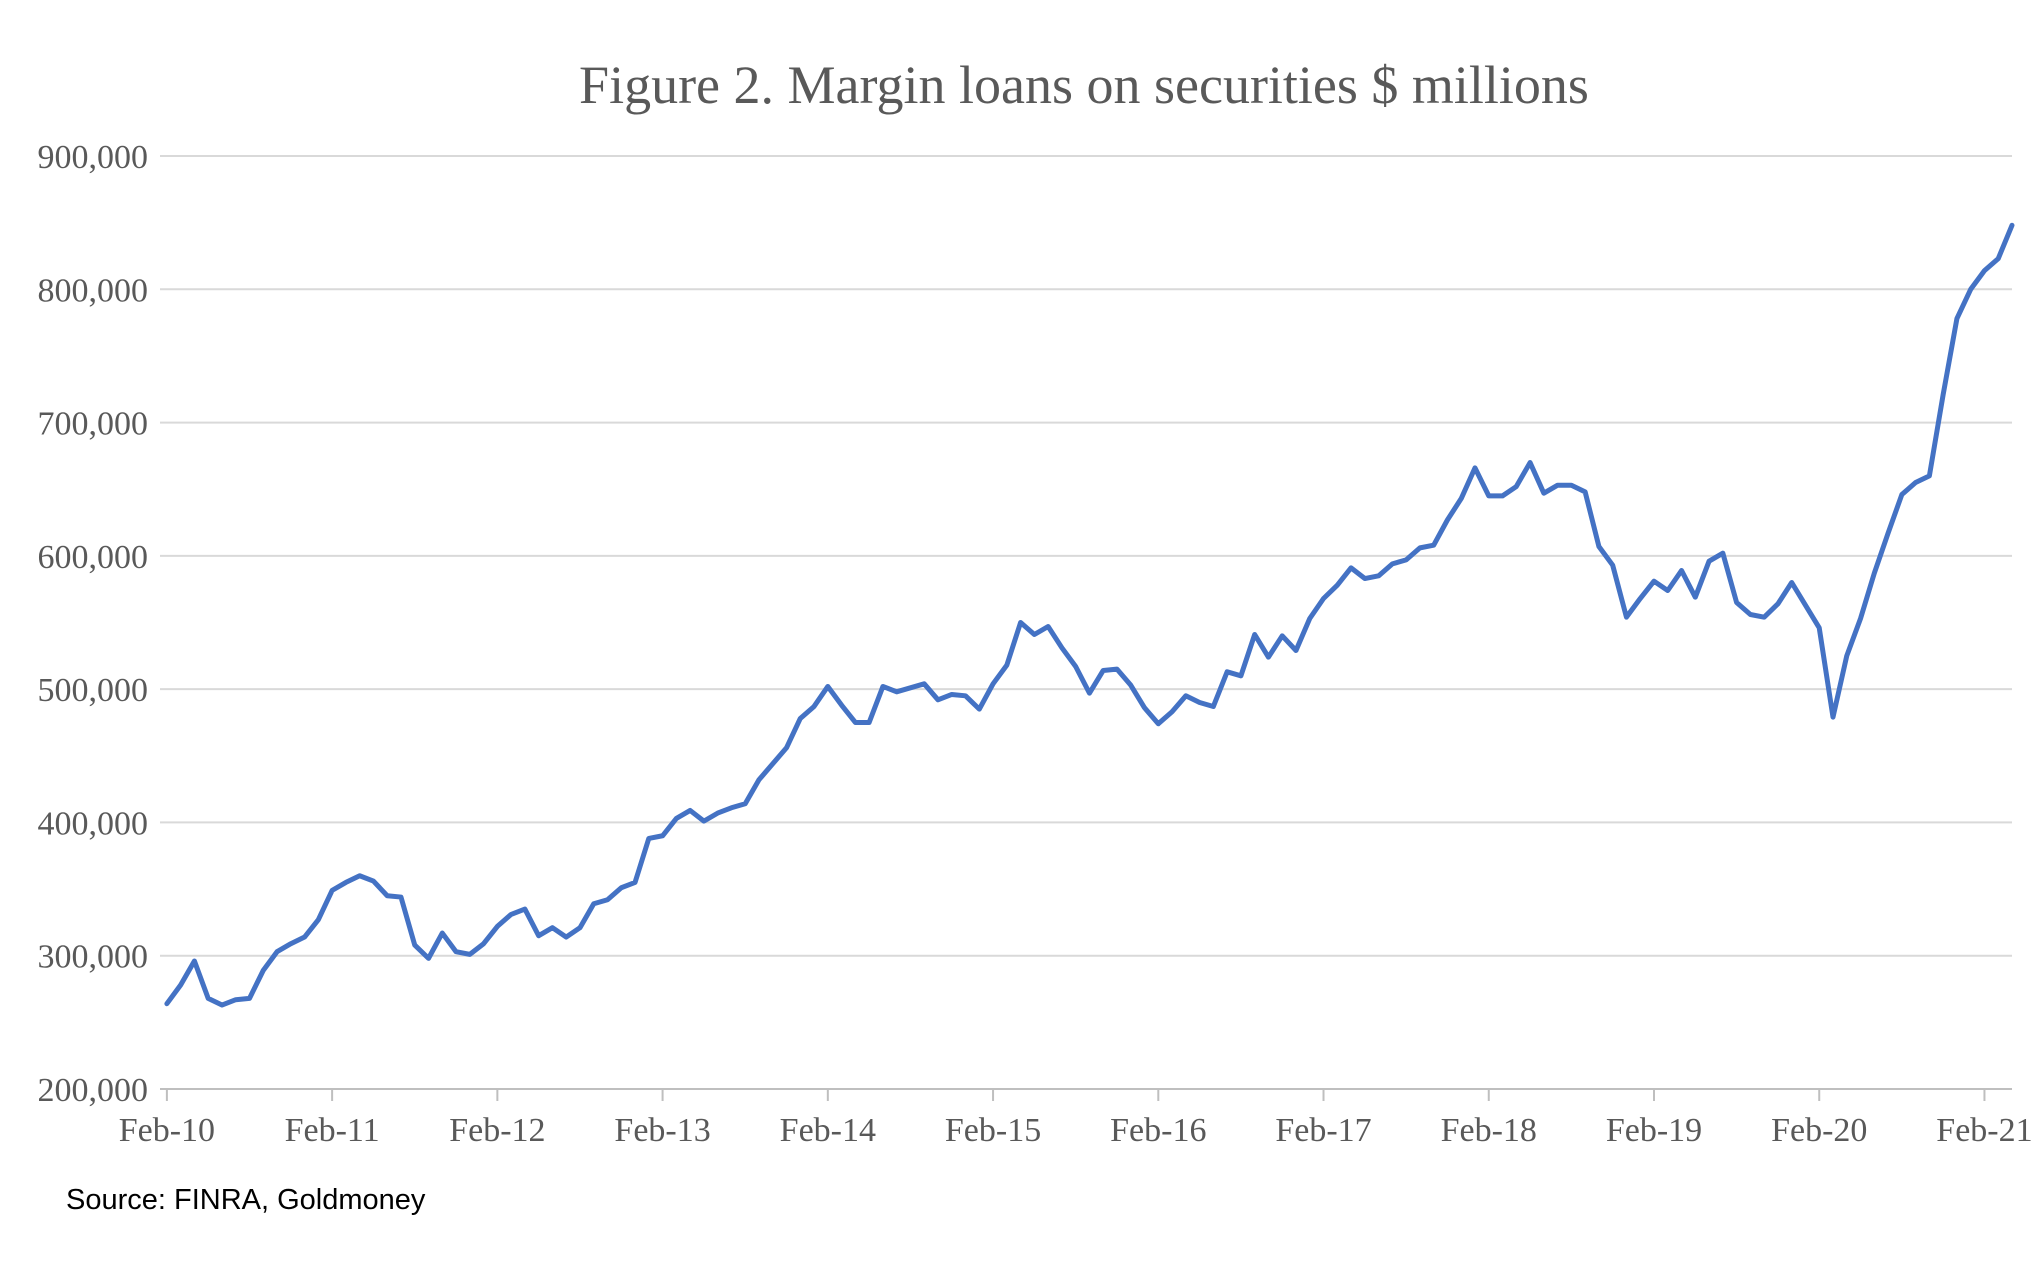  Describe the element at coordinates (828, 1130) in the screenshot. I see `x-tick-label: Feb-14` at that location.